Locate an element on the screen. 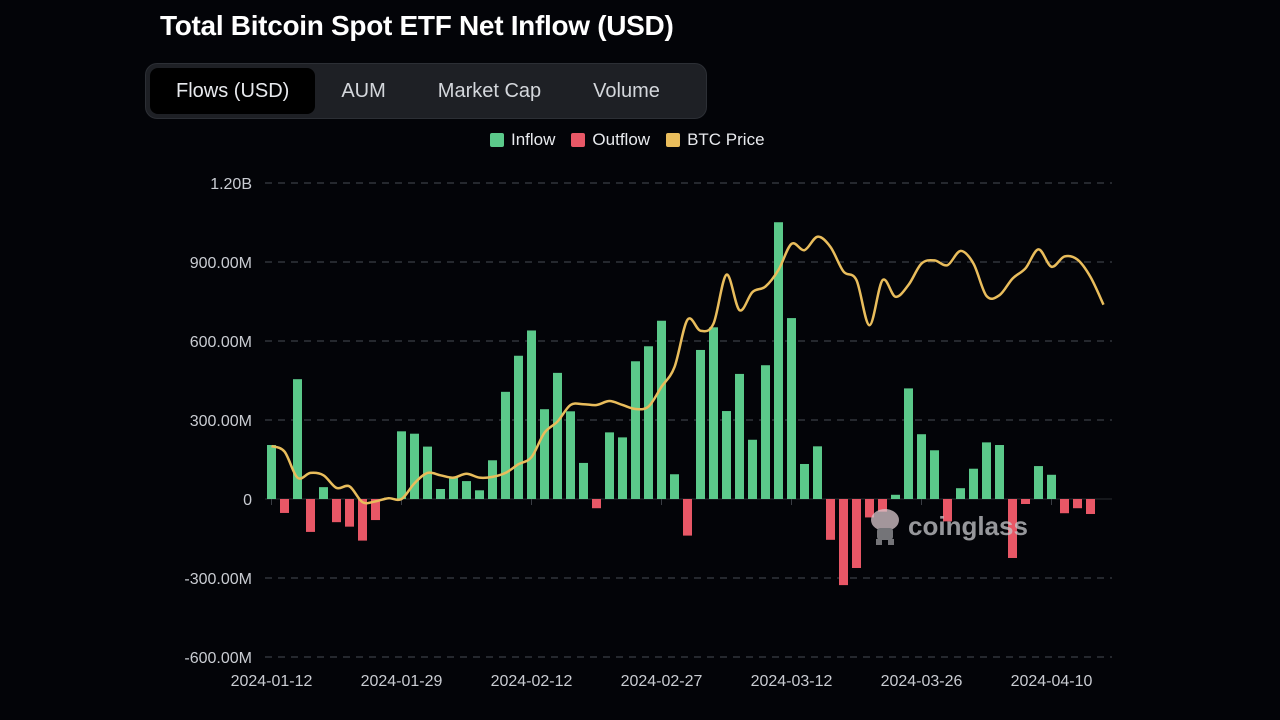 Image resolution: width=1280 pixels, height=720 pixels. x-tick-label: 2024-03-12 is located at coordinates (792, 681).